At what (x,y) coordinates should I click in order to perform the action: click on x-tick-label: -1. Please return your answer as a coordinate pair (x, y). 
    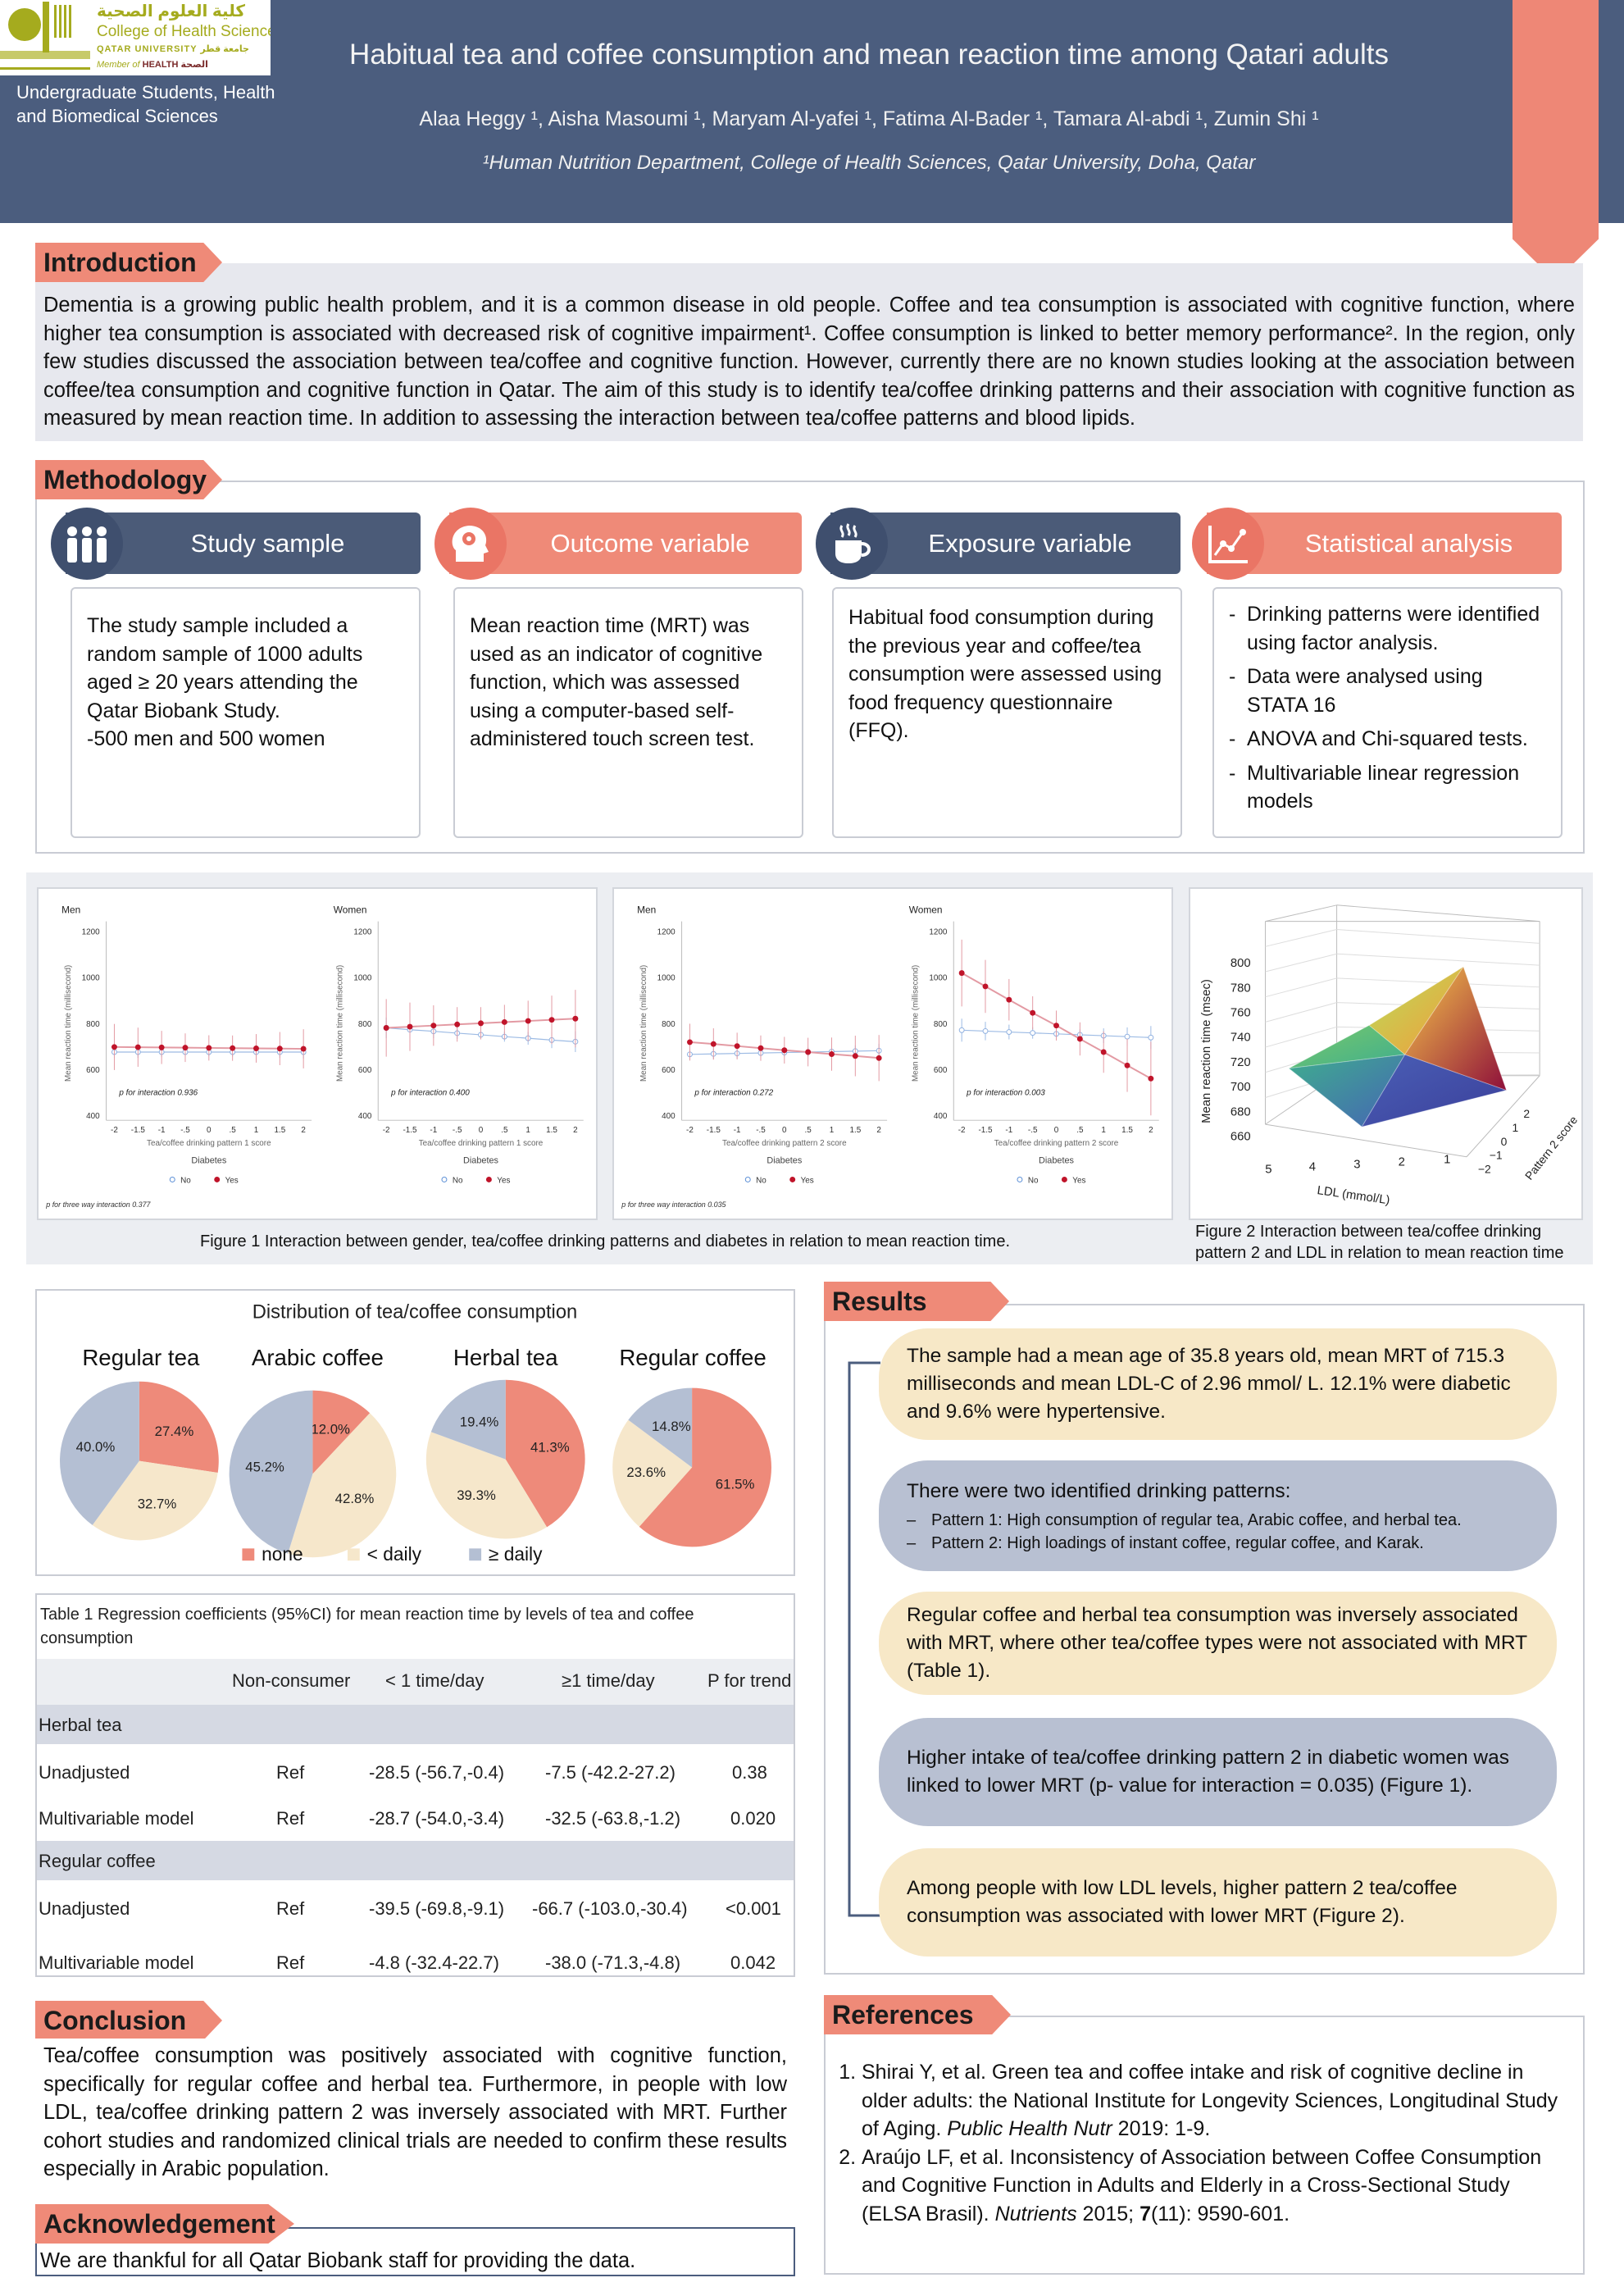
    Looking at the image, I should click on (433, 1130).